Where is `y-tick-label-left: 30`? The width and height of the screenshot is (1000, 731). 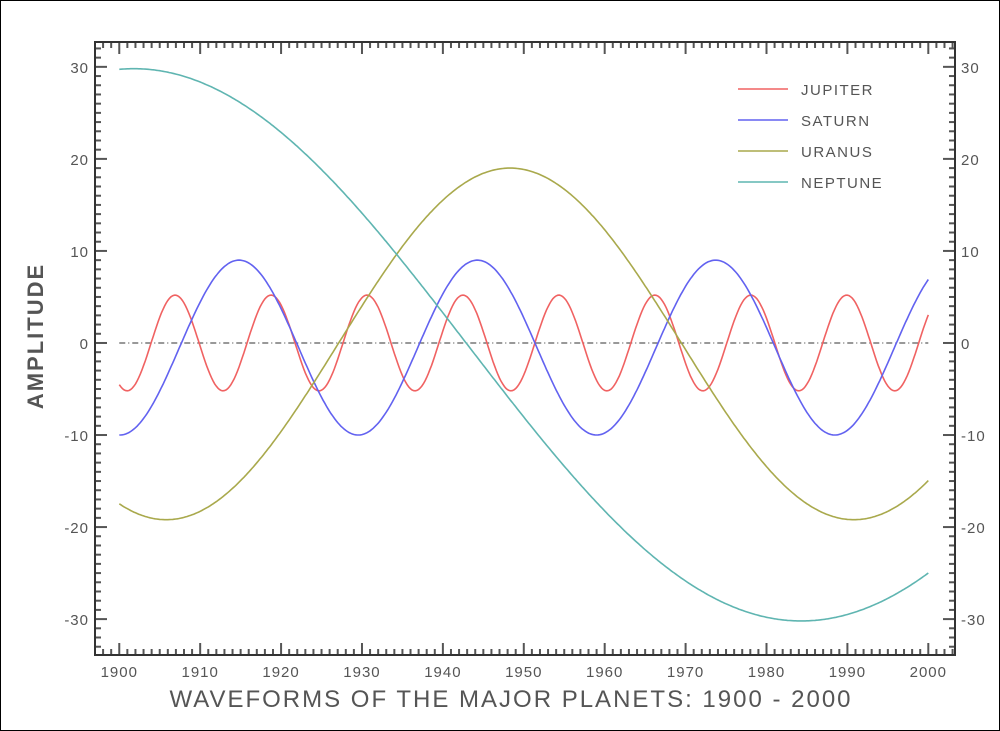
y-tick-label-left: 30 is located at coordinates (79, 68).